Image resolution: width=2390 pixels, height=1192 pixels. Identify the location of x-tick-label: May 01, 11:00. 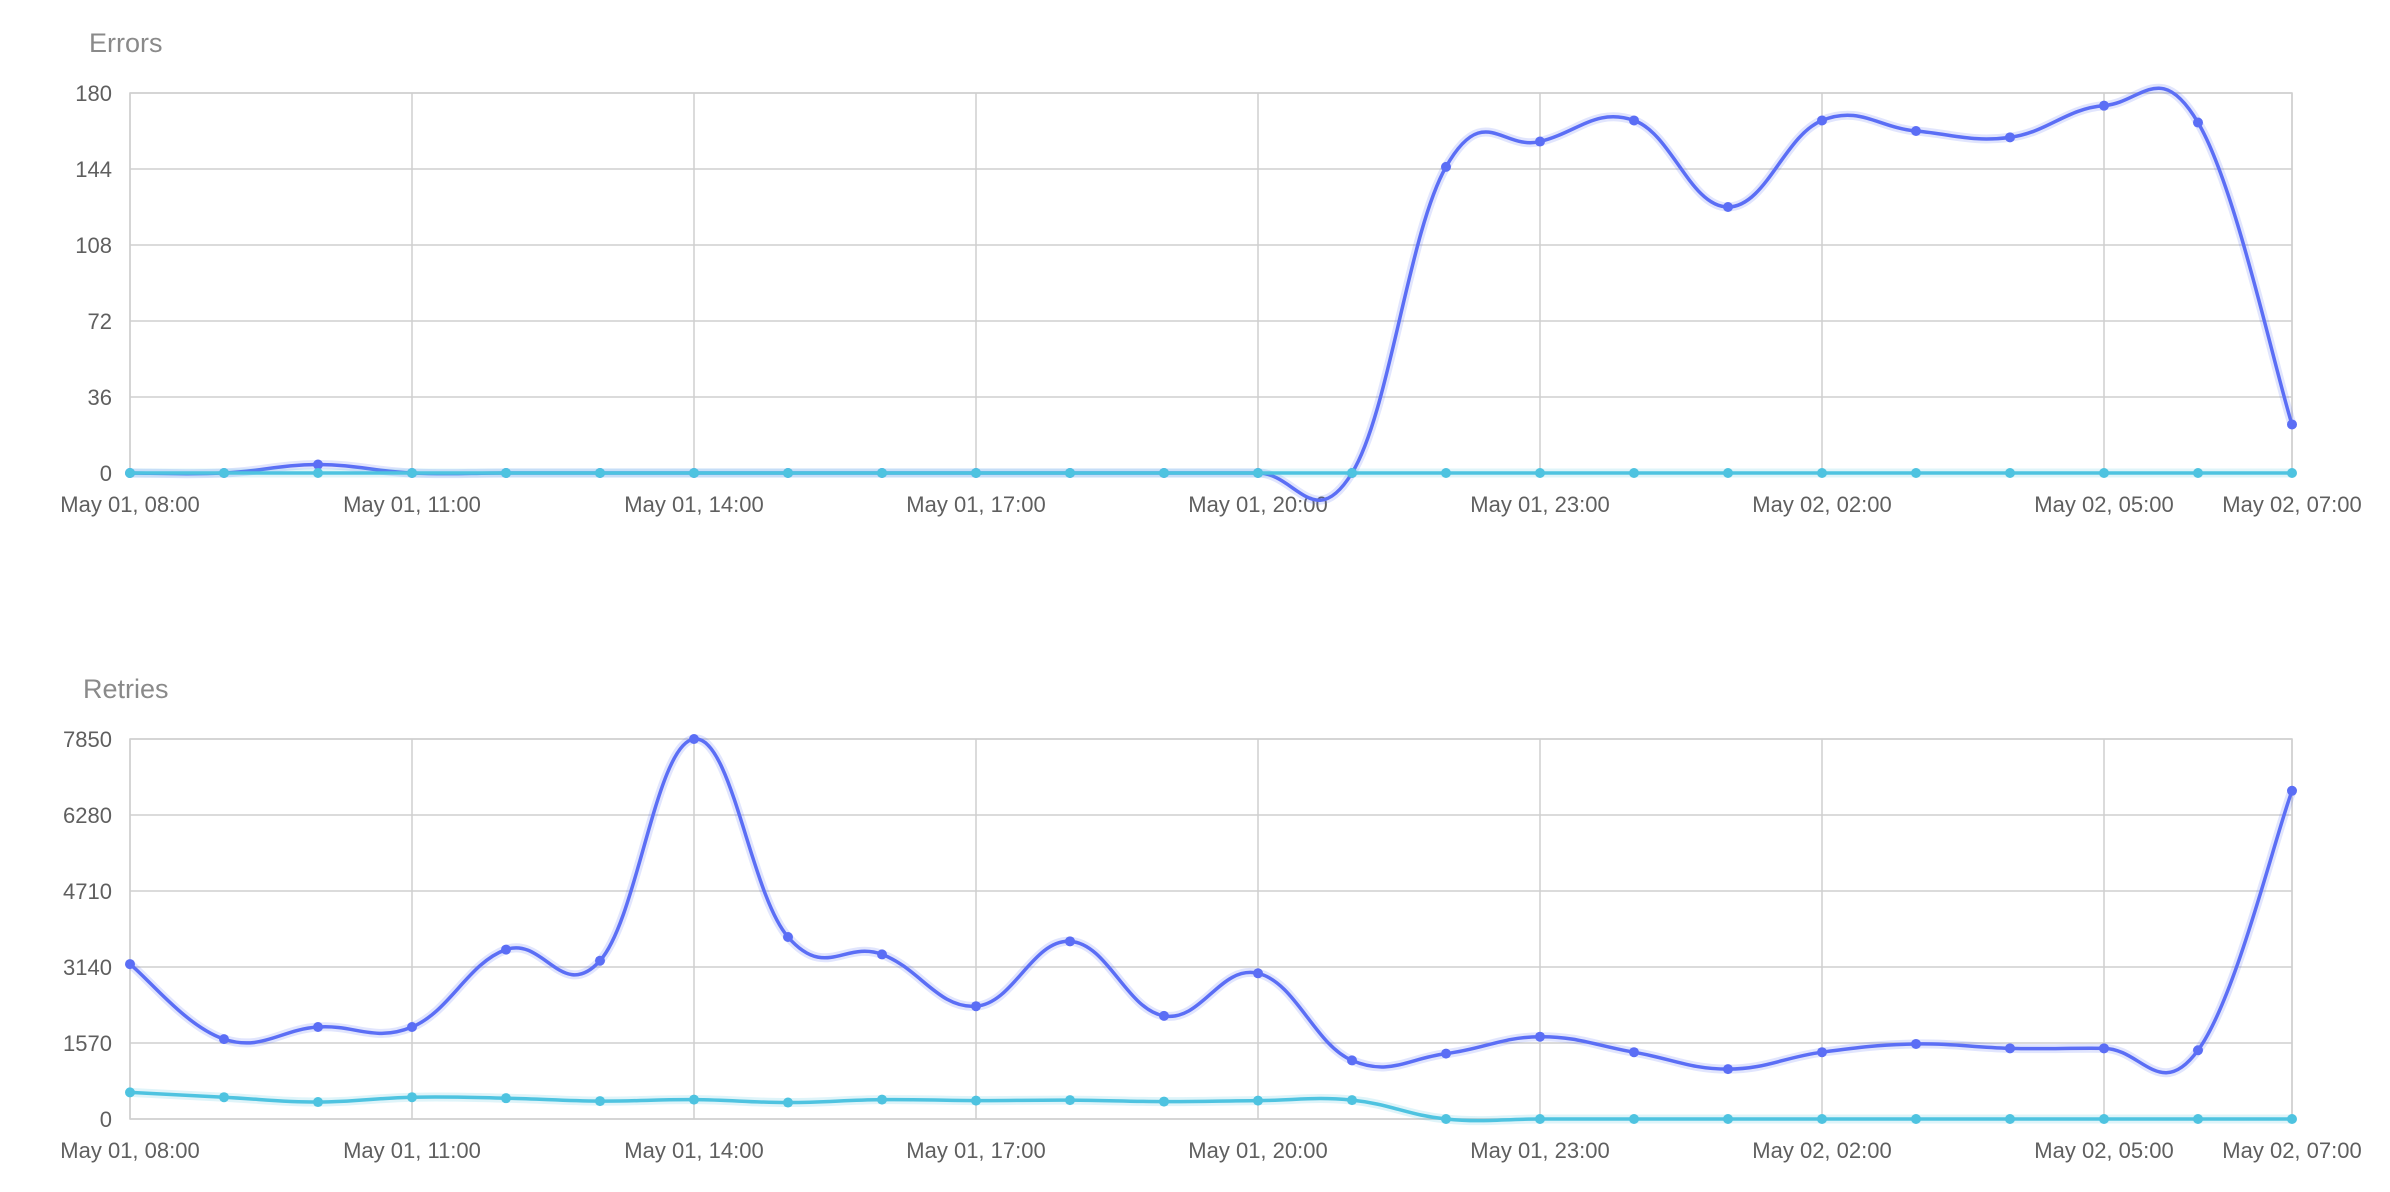
(412, 504).